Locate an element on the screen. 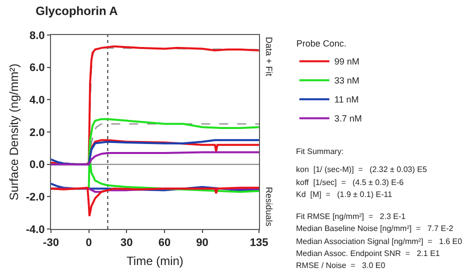  y-tick-label: 8.0 is located at coordinates (37, 36).